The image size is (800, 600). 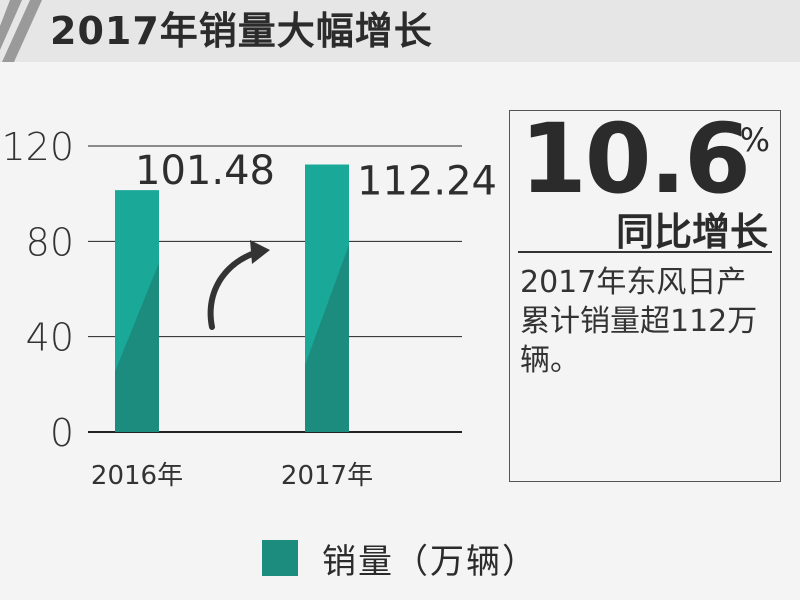 I want to click on bar-2017年, so click(x=327, y=298).